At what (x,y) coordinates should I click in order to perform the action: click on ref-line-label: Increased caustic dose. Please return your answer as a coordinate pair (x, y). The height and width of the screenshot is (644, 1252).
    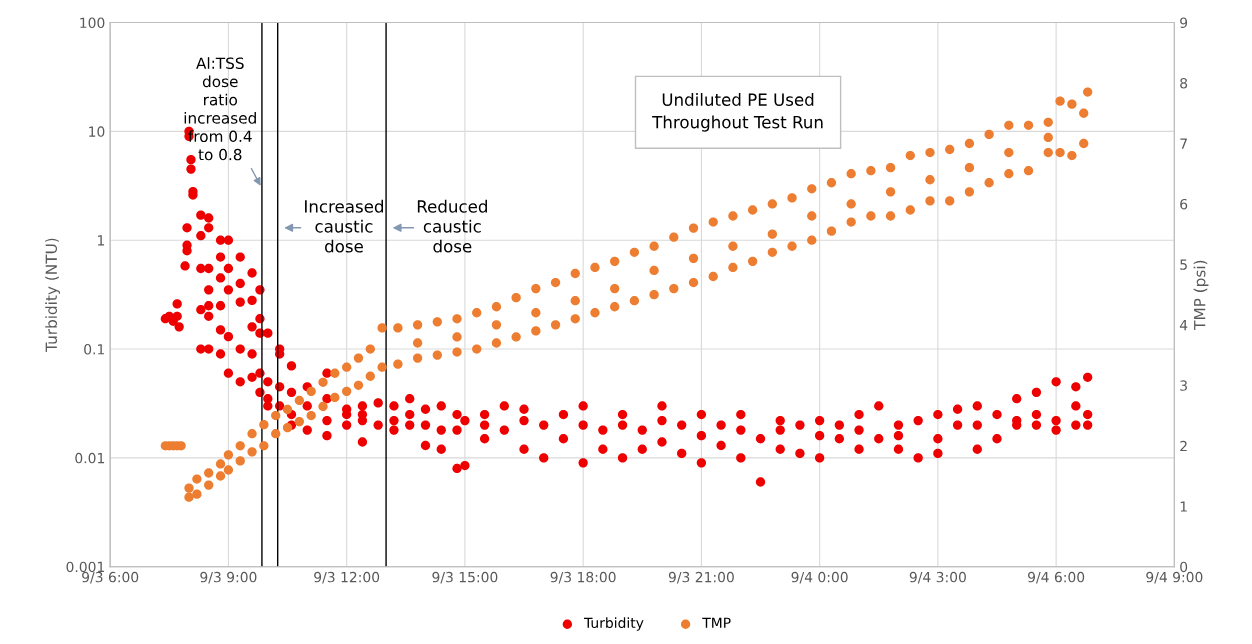
    Looking at the image, I should click on (344, 226).